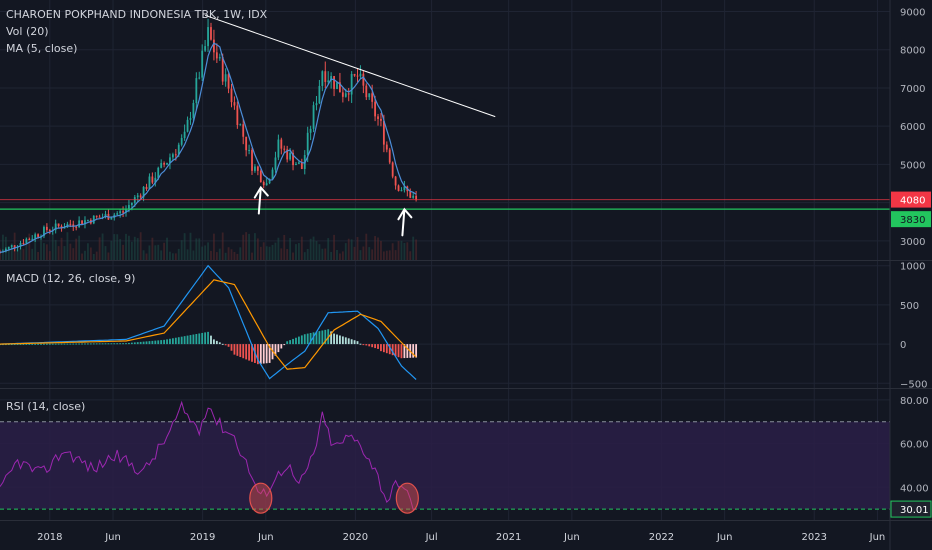  I want to click on rsi-title: RSI (14, close), so click(46, 406).